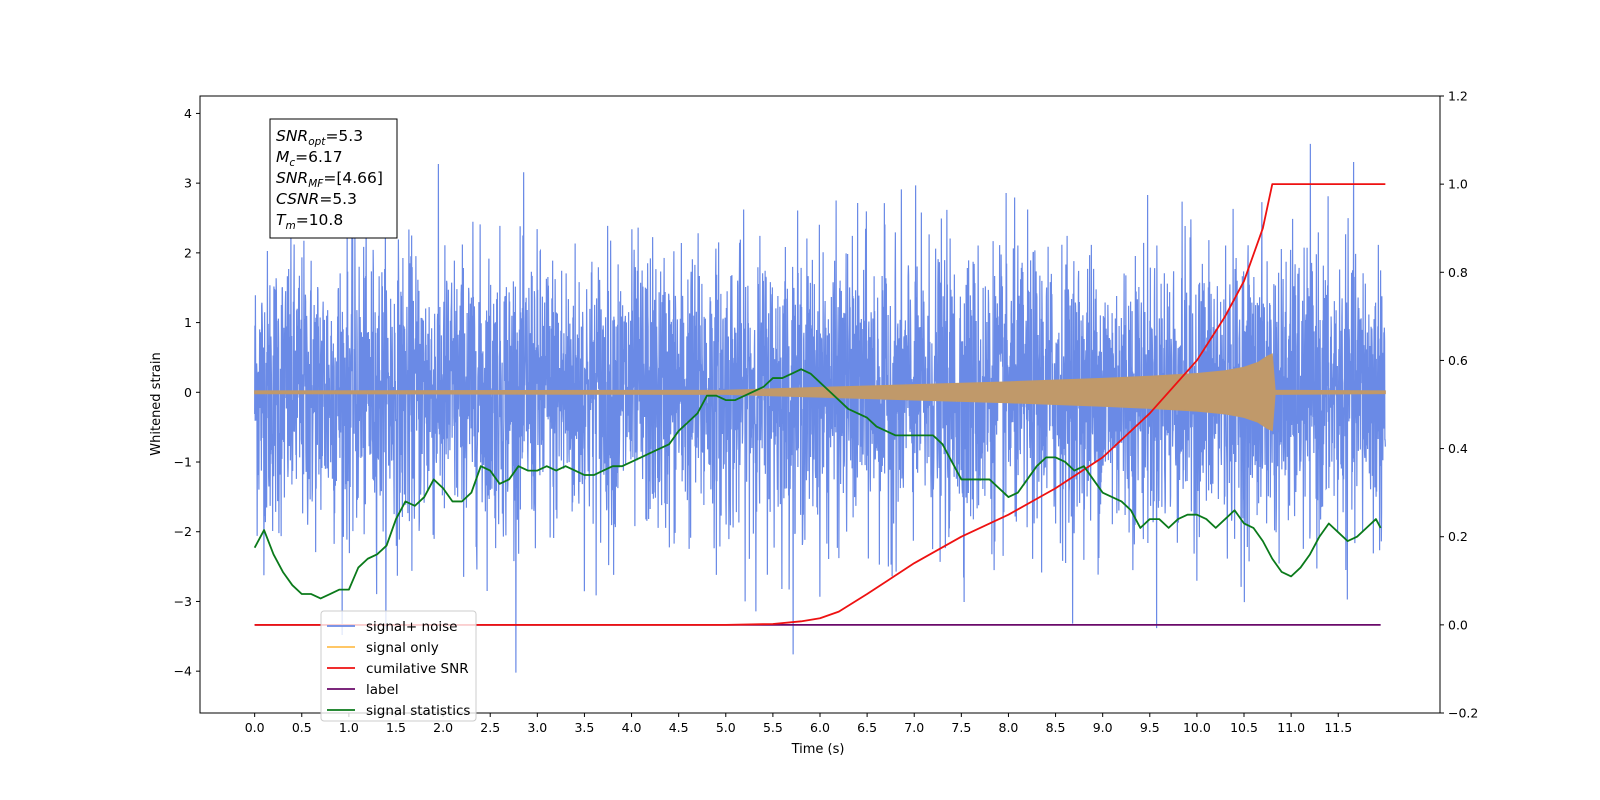 This screenshot has width=1600, height=800. Describe the element at coordinates (418, 711) in the screenshot. I see `legend-entry: signal statistics` at that location.